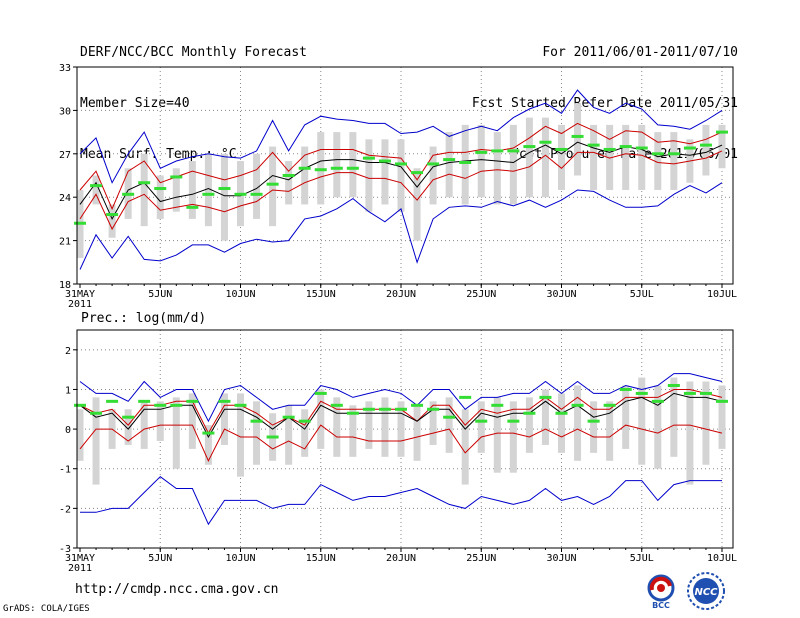 The image size is (800, 618). Describe the element at coordinates (177, 589) in the screenshot. I see `footer-url: http://cmdp.ncc.cma.gov.cn` at that location.